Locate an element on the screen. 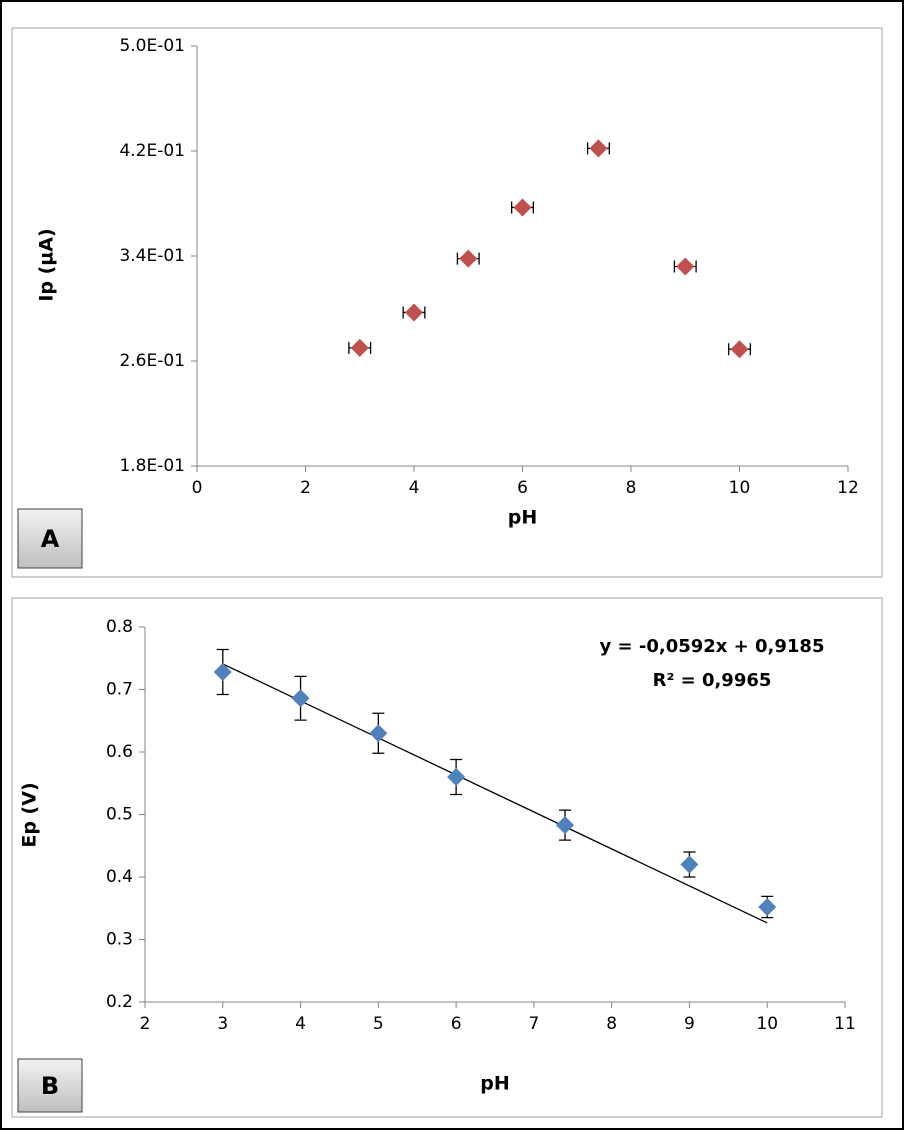 The image size is (904, 1130). x-tick-label: 0 is located at coordinates (197, 488).